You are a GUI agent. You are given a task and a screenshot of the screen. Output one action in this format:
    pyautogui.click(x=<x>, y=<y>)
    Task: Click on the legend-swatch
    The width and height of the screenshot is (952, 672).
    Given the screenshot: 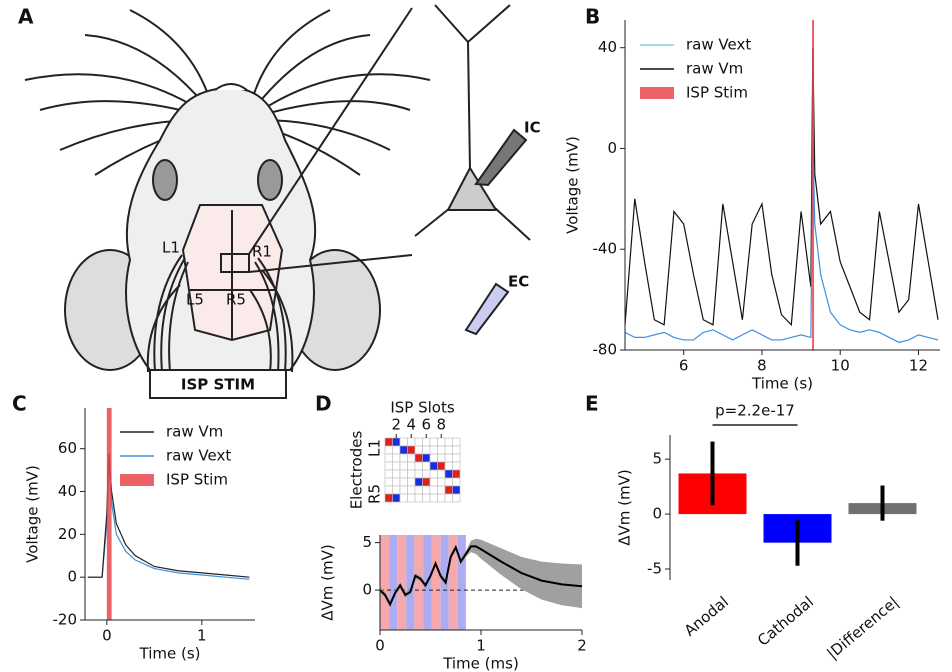 What is the action you would take?
    pyautogui.click(x=657, y=93)
    